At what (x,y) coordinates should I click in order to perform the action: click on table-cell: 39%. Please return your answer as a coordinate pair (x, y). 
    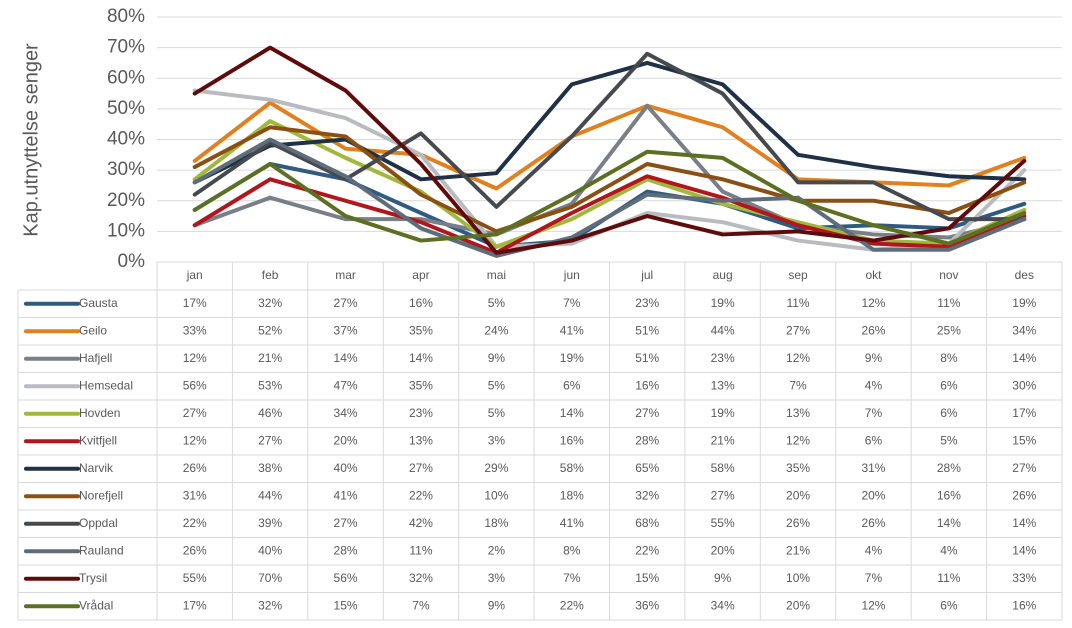
    Looking at the image, I should click on (270, 523).